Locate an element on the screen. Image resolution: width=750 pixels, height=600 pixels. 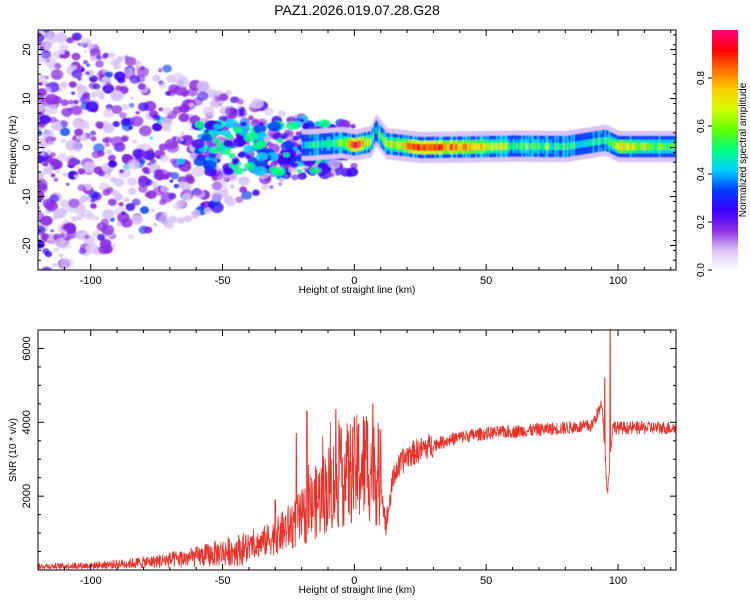
y-tick-label: 6000 is located at coordinates (27, 348).